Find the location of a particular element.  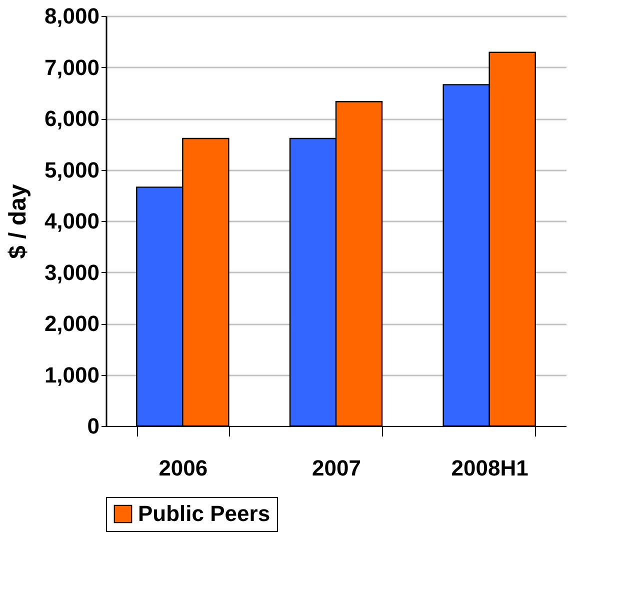

y-tick-label: 6,000 is located at coordinates (72, 118).